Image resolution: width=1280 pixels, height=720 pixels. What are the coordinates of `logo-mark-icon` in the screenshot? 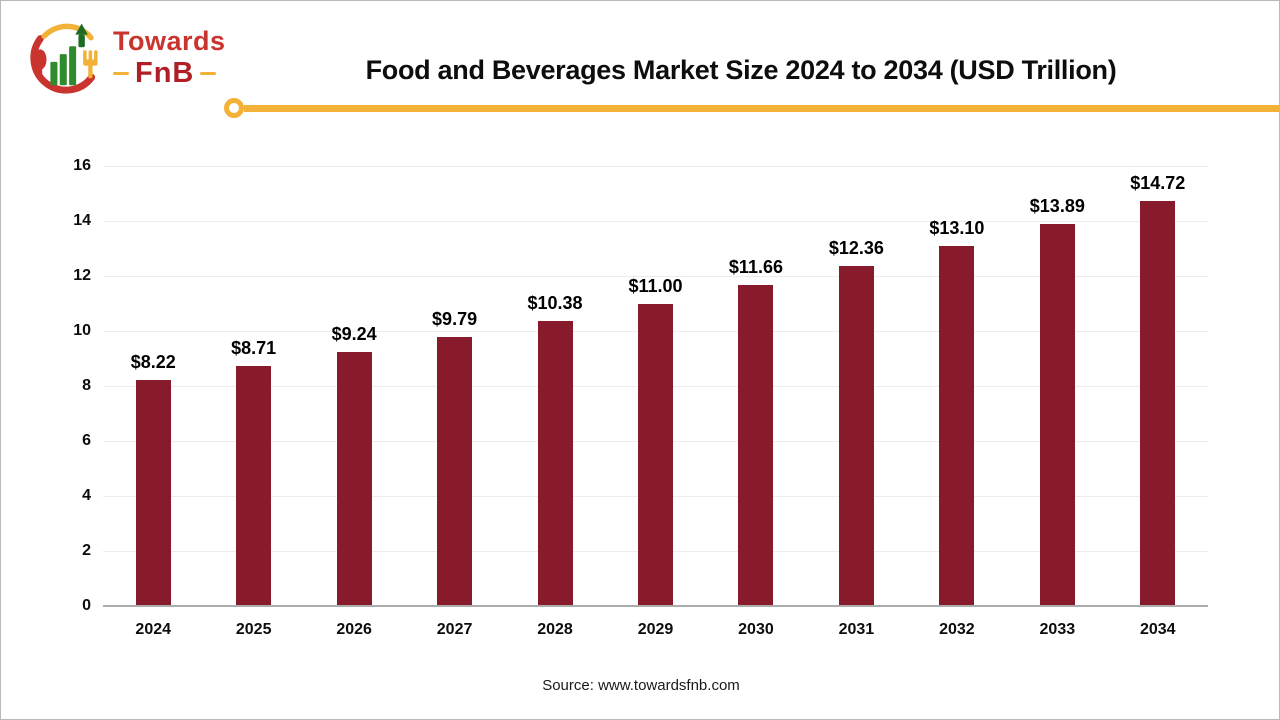 It's located at (64, 58).